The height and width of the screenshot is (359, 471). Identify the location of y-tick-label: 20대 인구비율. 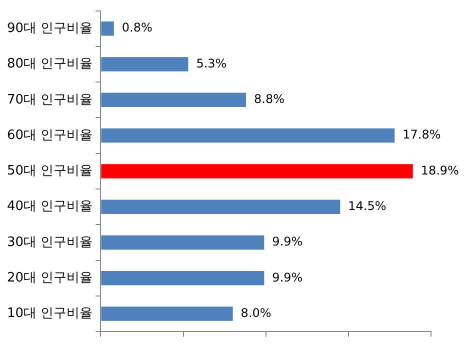
(49, 278).